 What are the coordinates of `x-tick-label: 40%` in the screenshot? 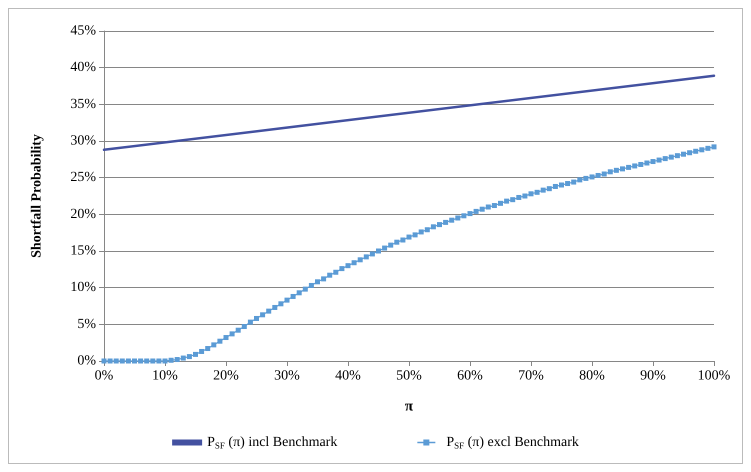 It's located at (348, 376).